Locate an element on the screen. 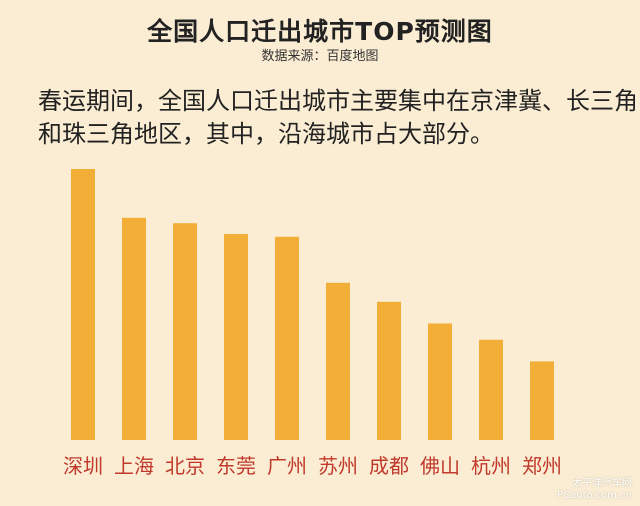 The image size is (640, 506). chart-title: 全国人口迁出城市TOP预测图 is located at coordinates (320, 31).